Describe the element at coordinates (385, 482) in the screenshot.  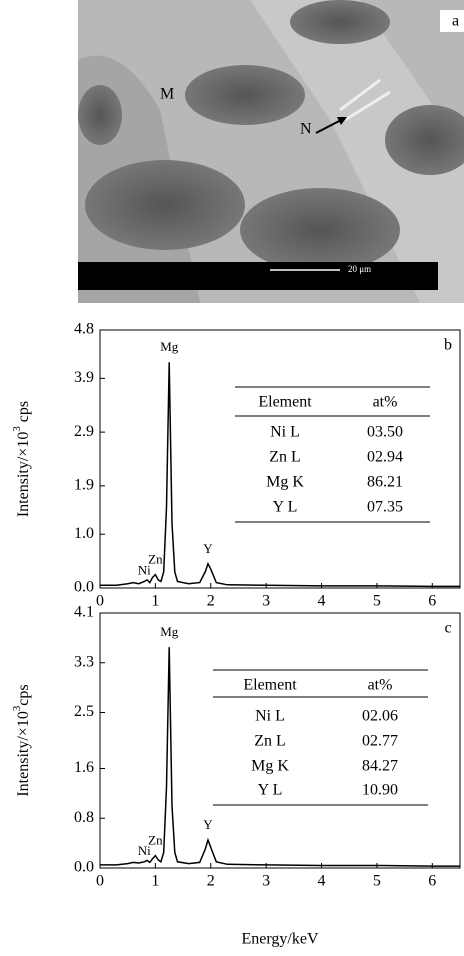
I see `table-cell: 86.21` at that location.